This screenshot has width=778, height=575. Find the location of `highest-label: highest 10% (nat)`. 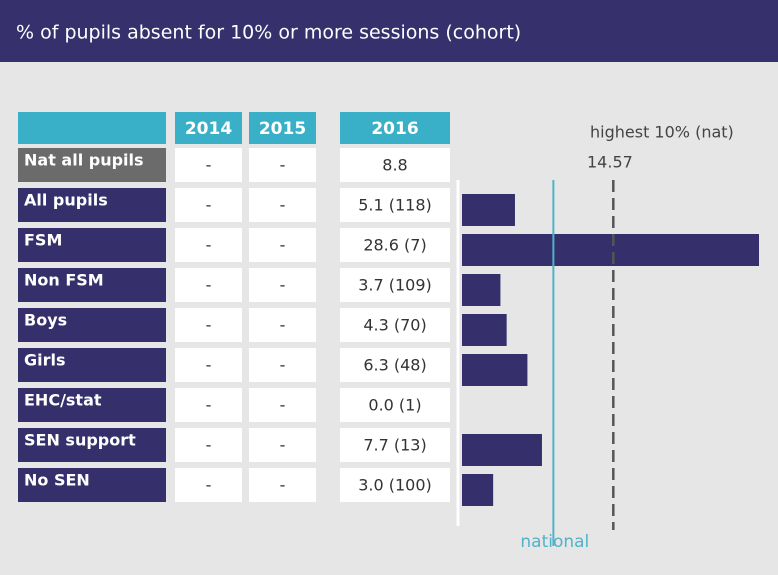

highest-label: highest 10% (nat) is located at coordinates (662, 132).